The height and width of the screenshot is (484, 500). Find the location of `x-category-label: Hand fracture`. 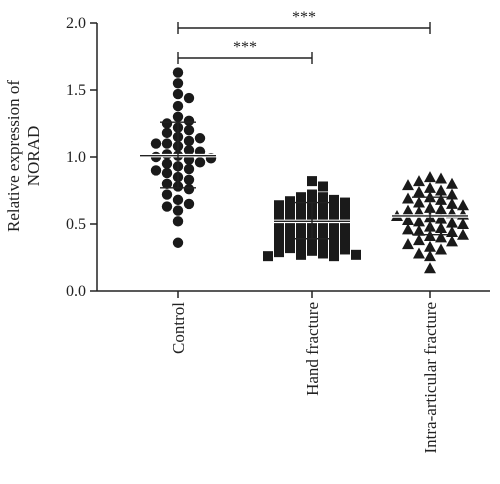

x-category-label: Hand fracture is located at coordinates (312, 349).